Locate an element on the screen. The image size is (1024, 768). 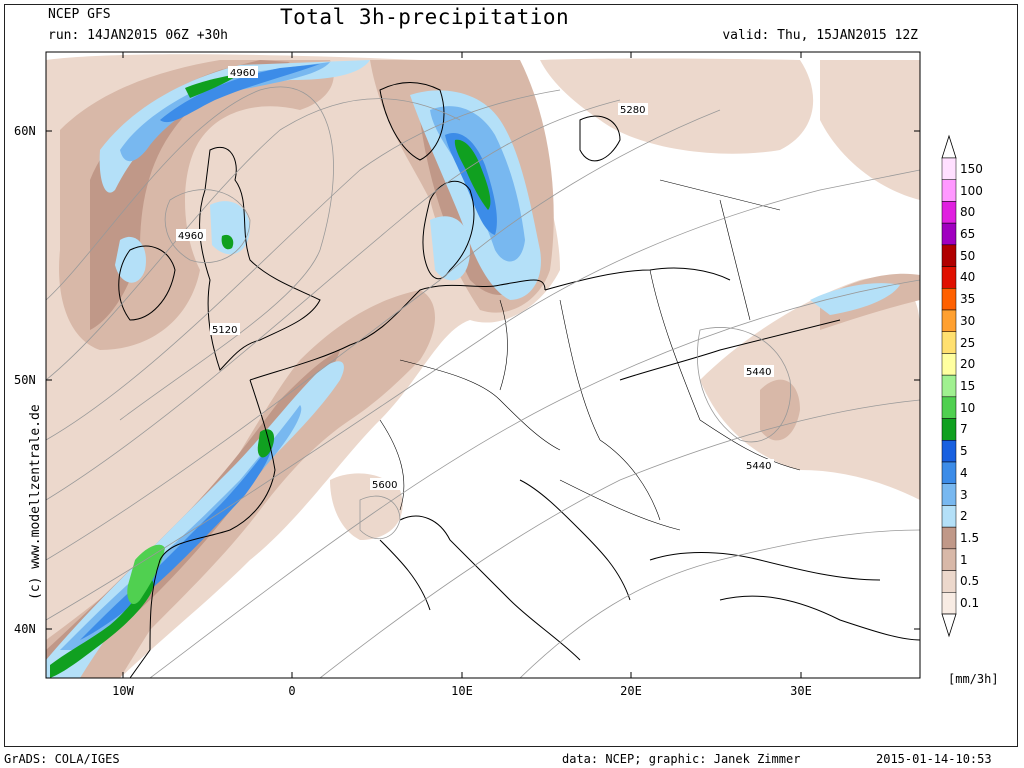
legend-colorbar is located at coordinates (949, 386).